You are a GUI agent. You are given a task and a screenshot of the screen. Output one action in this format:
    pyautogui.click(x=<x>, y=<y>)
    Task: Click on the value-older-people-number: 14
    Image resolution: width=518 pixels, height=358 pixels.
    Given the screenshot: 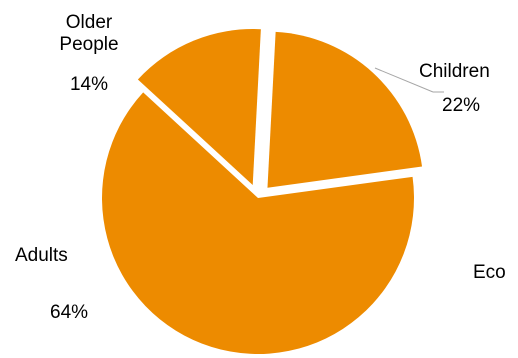 What is the action you would take?
    pyautogui.click(x=80, y=84)
    